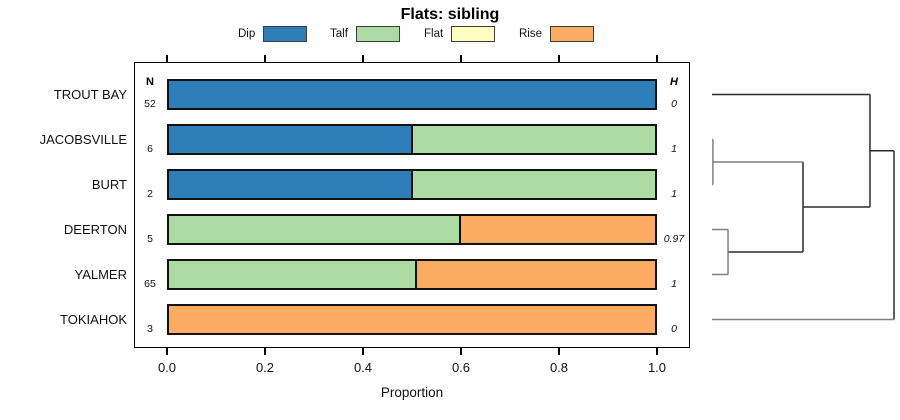 The height and width of the screenshot is (420, 900). What do you see at coordinates (412, 392) in the screenshot?
I see `x-axis-label: Proportion` at bounding box center [412, 392].